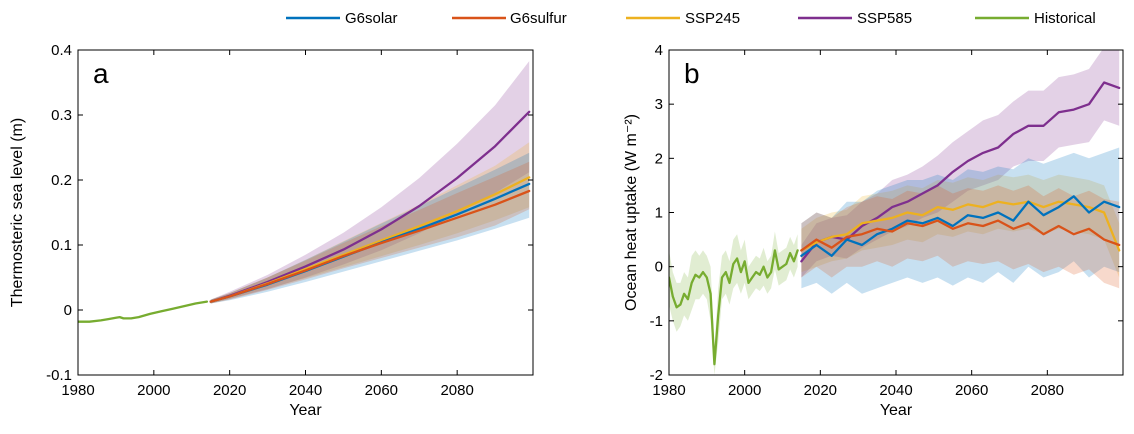  What do you see at coordinates (659, 158) in the screenshot?
I see `y-tick-label: 2` at bounding box center [659, 158].